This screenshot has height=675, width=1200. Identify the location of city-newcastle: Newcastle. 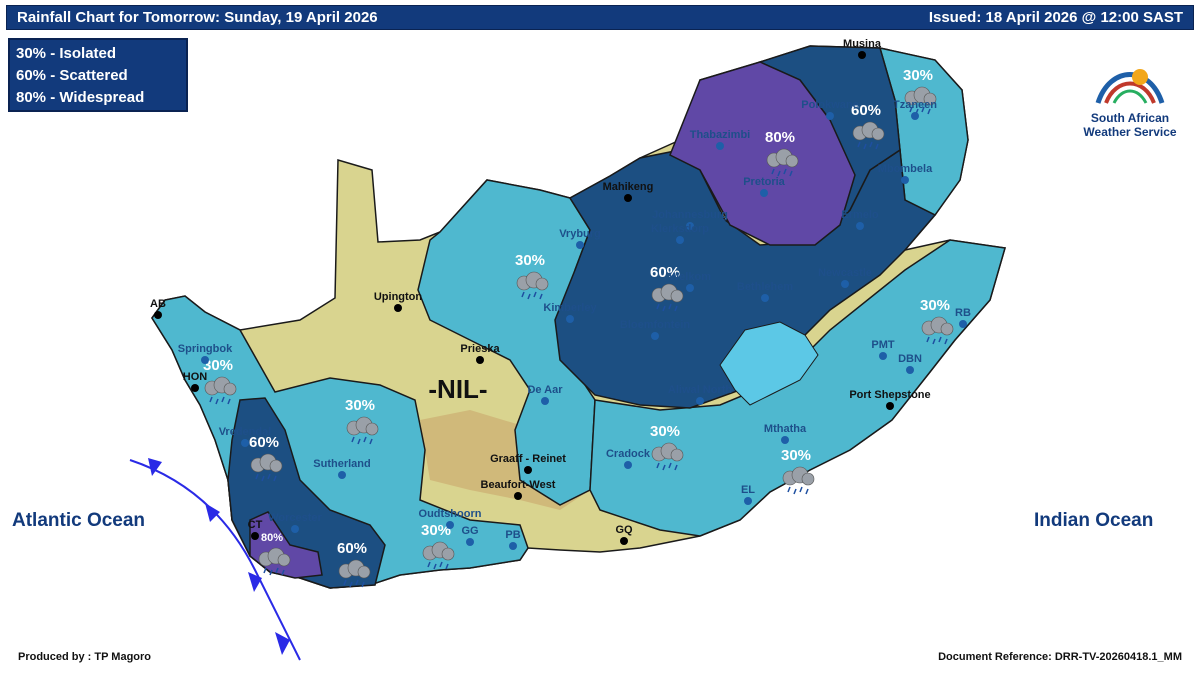
(845, 277).